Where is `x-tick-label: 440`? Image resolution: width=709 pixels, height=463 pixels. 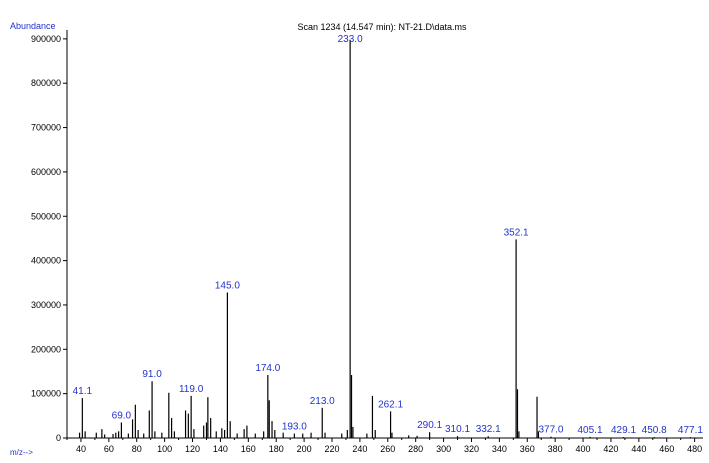 x-tick-label: 440 is located at coordinates (638, 449).